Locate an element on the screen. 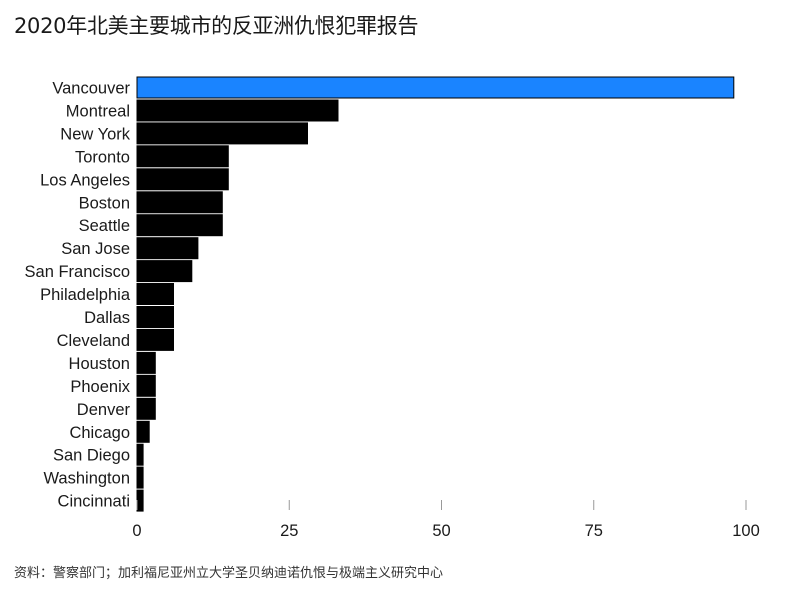  category-label: Los Angeles is located at coordinates (85, 180).